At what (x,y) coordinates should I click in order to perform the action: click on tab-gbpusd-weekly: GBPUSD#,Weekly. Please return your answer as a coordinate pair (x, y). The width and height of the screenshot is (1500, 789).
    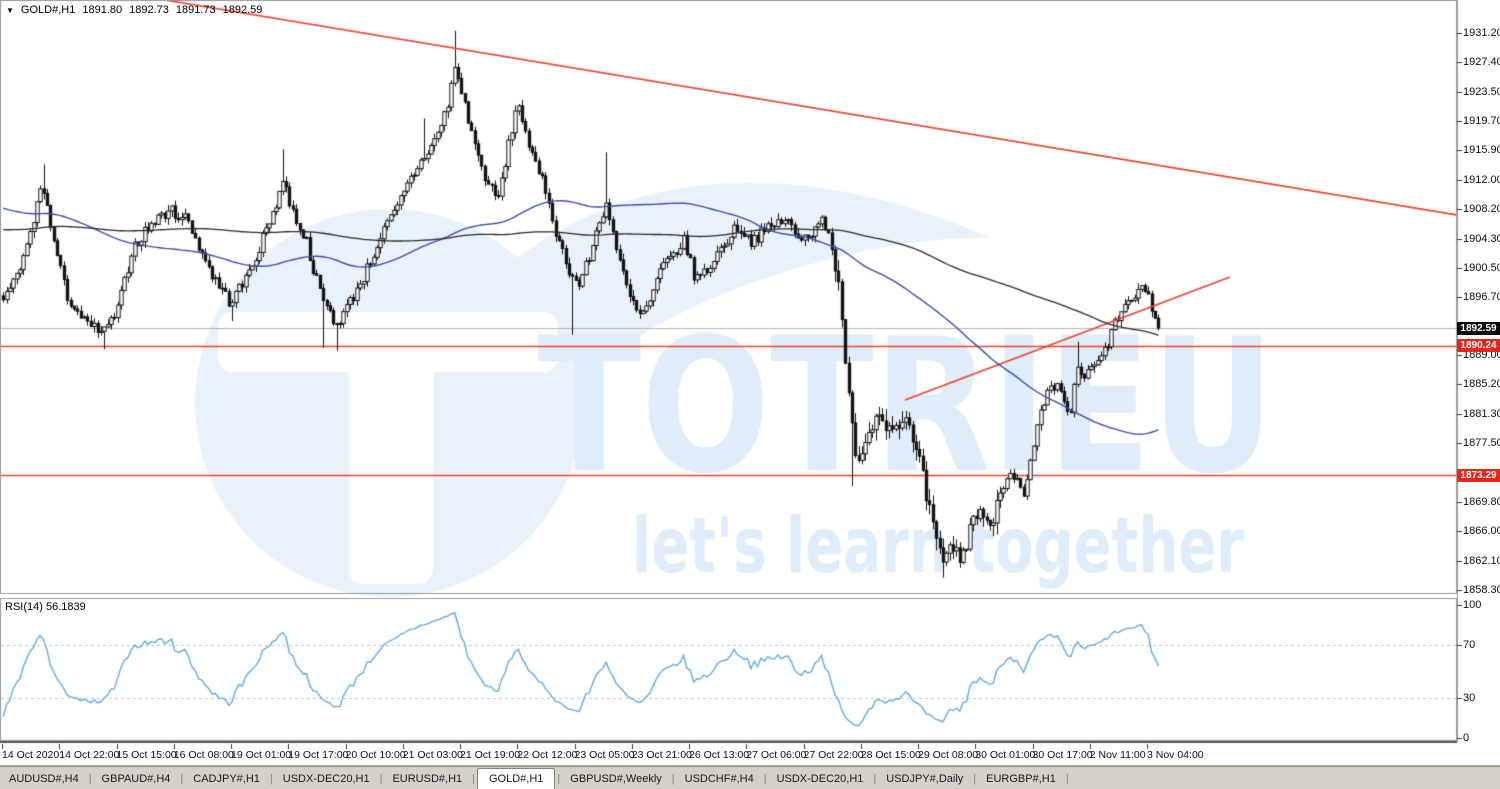
    Looking at the image, I should click on (616, 778).